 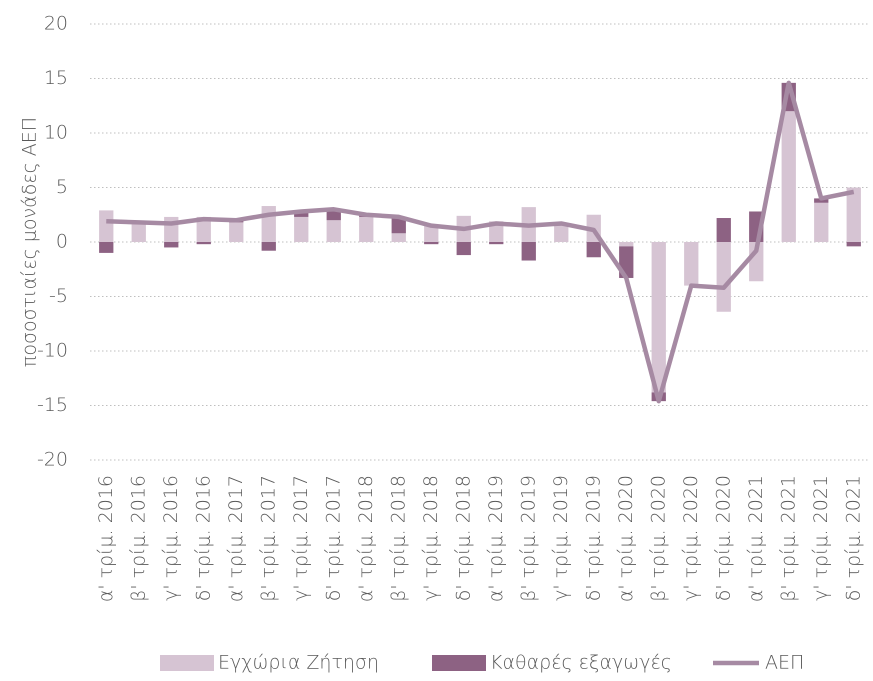 I want to click on x-tick-label: β' τρίμ. 2016, so click(x=138, y=538).